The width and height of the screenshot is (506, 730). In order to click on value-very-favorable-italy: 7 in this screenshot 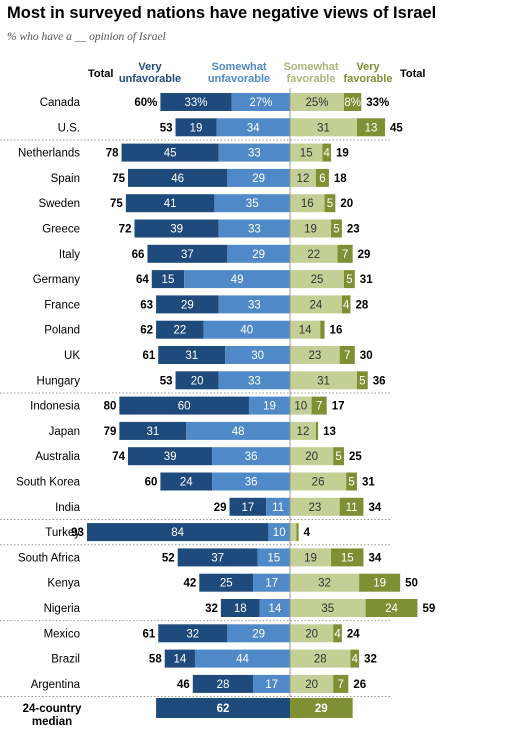, I will do `click(345, 255)`.